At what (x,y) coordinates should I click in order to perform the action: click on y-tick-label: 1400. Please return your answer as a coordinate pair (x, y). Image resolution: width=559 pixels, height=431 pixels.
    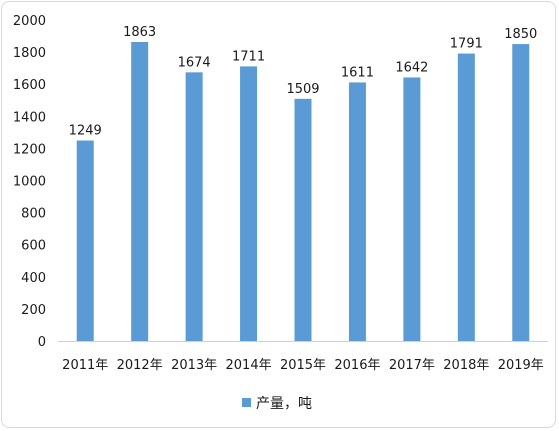
    Looking at the image, I should click on (29, 117).